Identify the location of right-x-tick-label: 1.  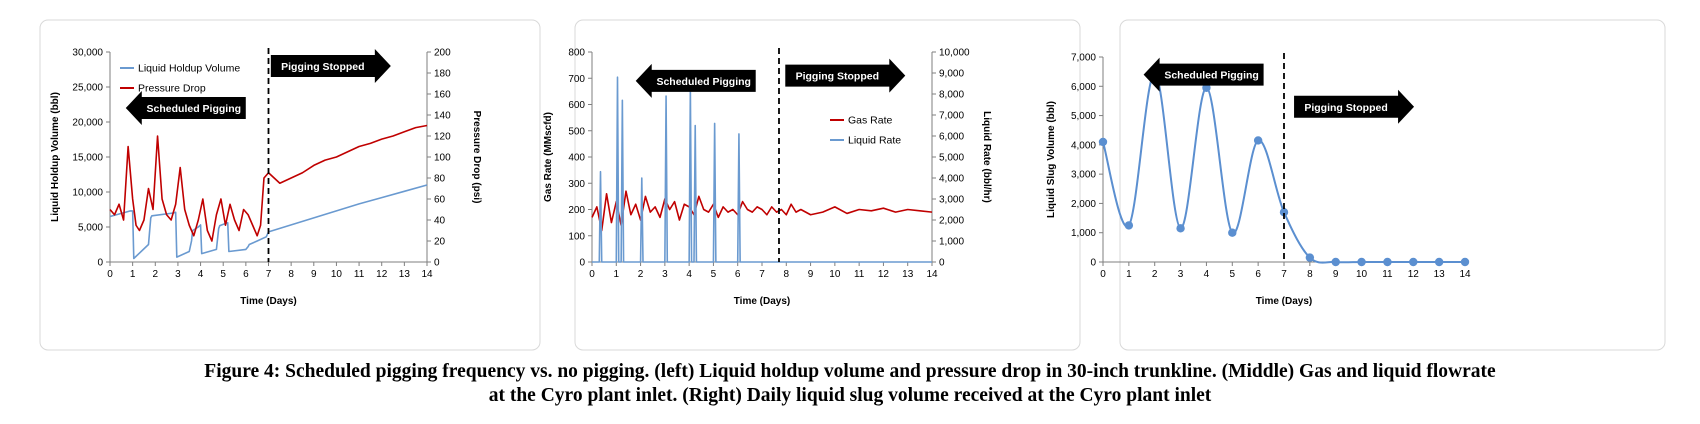
(1129, 274).